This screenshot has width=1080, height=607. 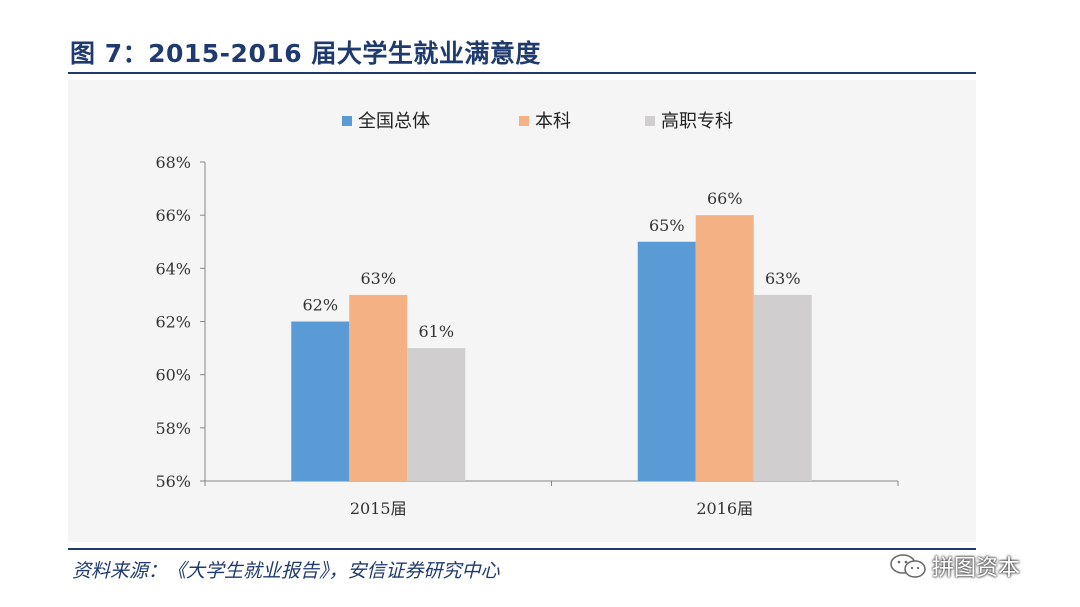 I want to click on y-tick-label: 68%, so click(x=173, y=162).